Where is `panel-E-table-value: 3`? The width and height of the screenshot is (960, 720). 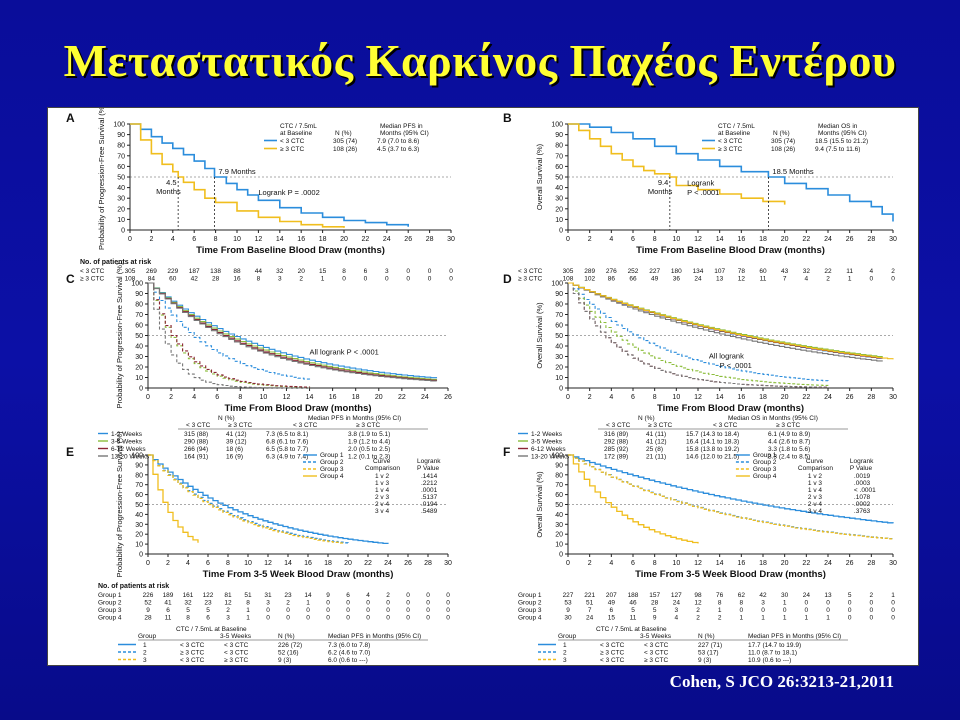
panel-E-table-value: 3 is located at coordinates (145, 660).